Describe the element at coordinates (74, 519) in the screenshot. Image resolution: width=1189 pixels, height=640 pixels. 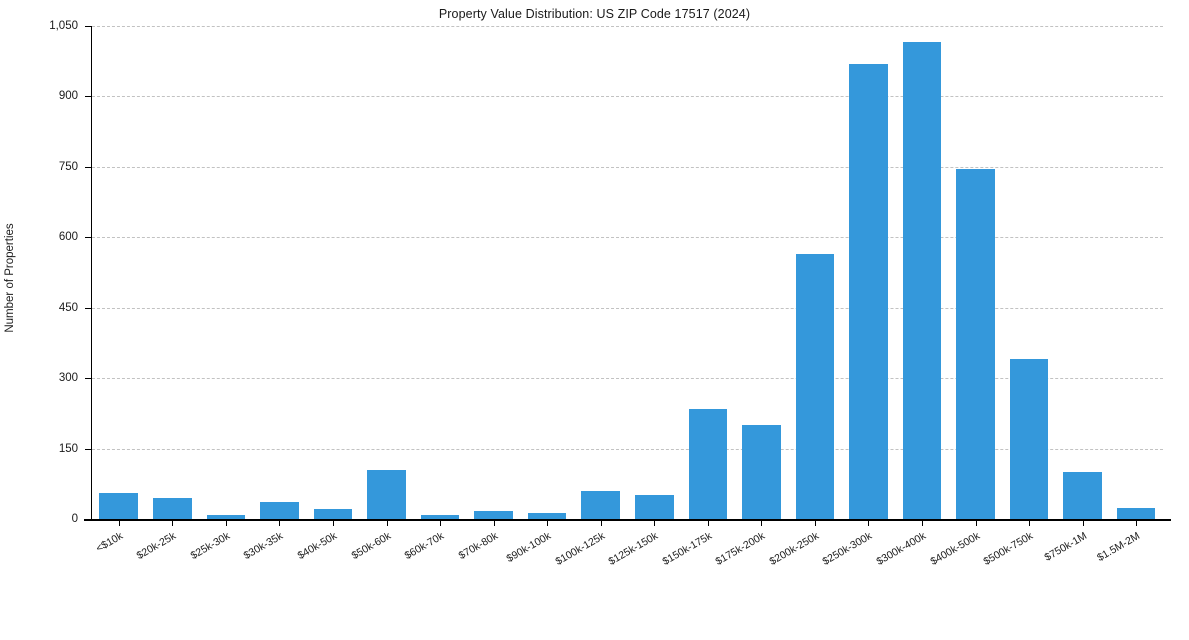
I see `y-tick-label: 0` at that location.